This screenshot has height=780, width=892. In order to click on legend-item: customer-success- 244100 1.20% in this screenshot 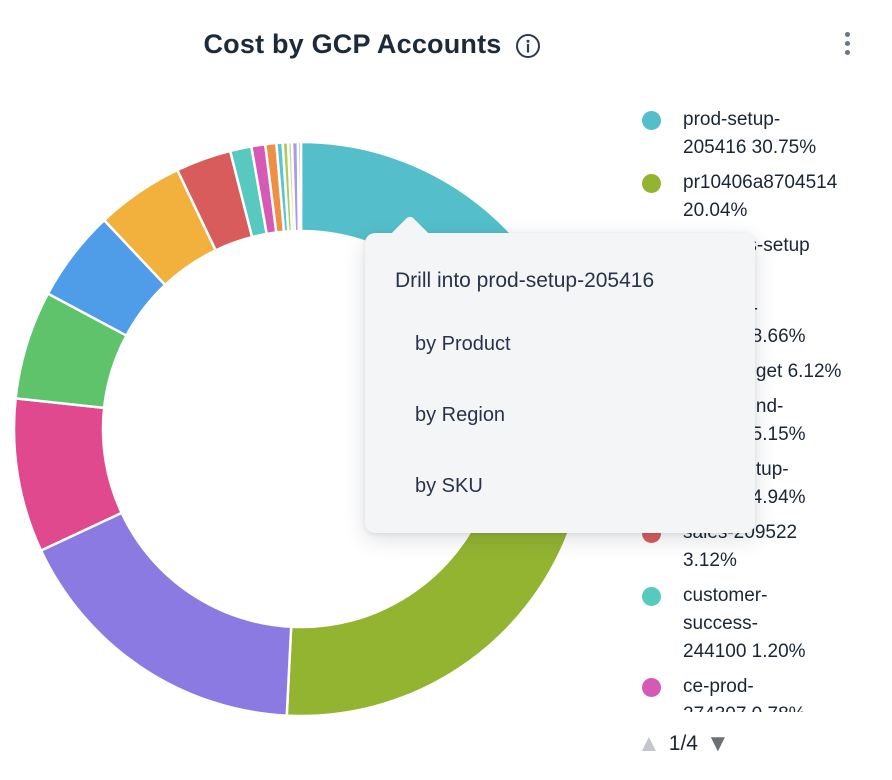, I will do `click(767, 624)`.